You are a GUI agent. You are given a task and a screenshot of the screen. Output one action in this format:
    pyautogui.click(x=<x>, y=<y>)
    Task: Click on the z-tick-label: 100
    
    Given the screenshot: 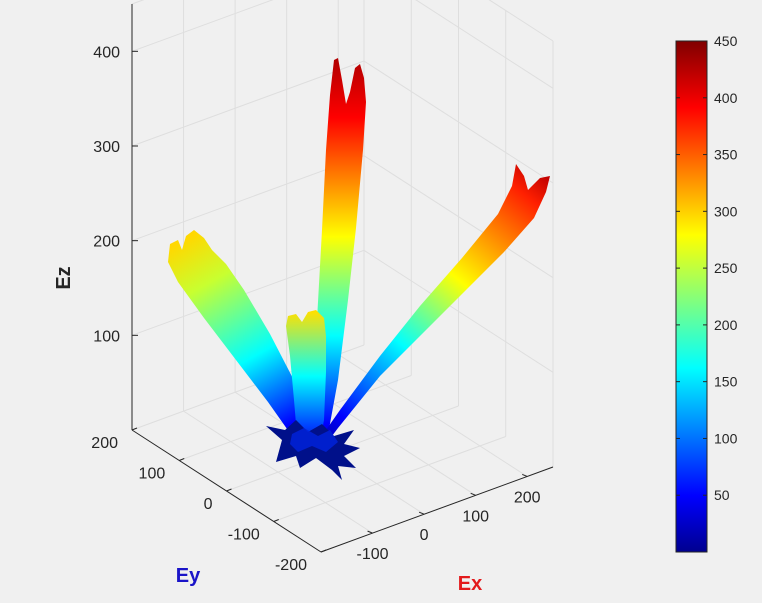 What is the action you would take?
    pyautogui.click(x=106, y=336)
    